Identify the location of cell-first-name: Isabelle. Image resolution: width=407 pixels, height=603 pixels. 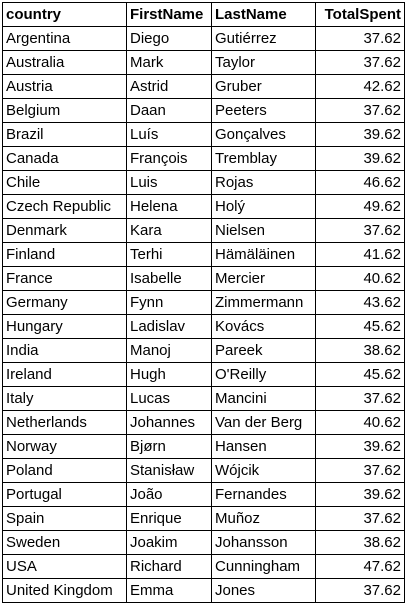
(169, 278).